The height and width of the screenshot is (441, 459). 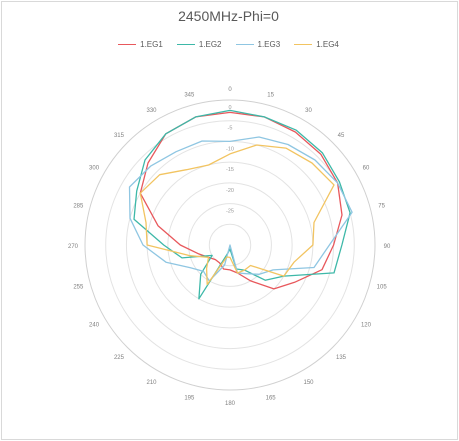 What do you see at coordinates (244, 44) in the screenshot?
I see `legend-swatch-eg3` at bounding box center [244, 44].